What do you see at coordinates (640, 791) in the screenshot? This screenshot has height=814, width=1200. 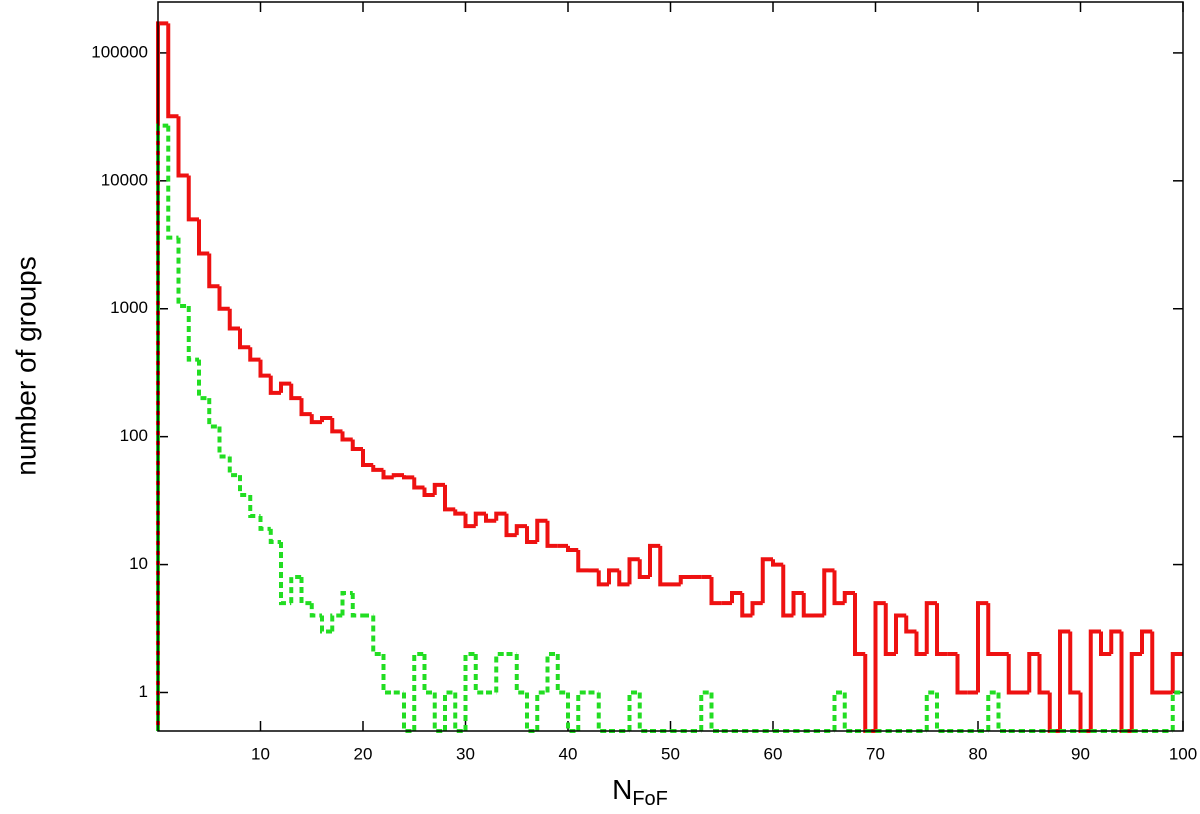 I see `x-axis-label: NFoF` at bounding box center [640, 791].